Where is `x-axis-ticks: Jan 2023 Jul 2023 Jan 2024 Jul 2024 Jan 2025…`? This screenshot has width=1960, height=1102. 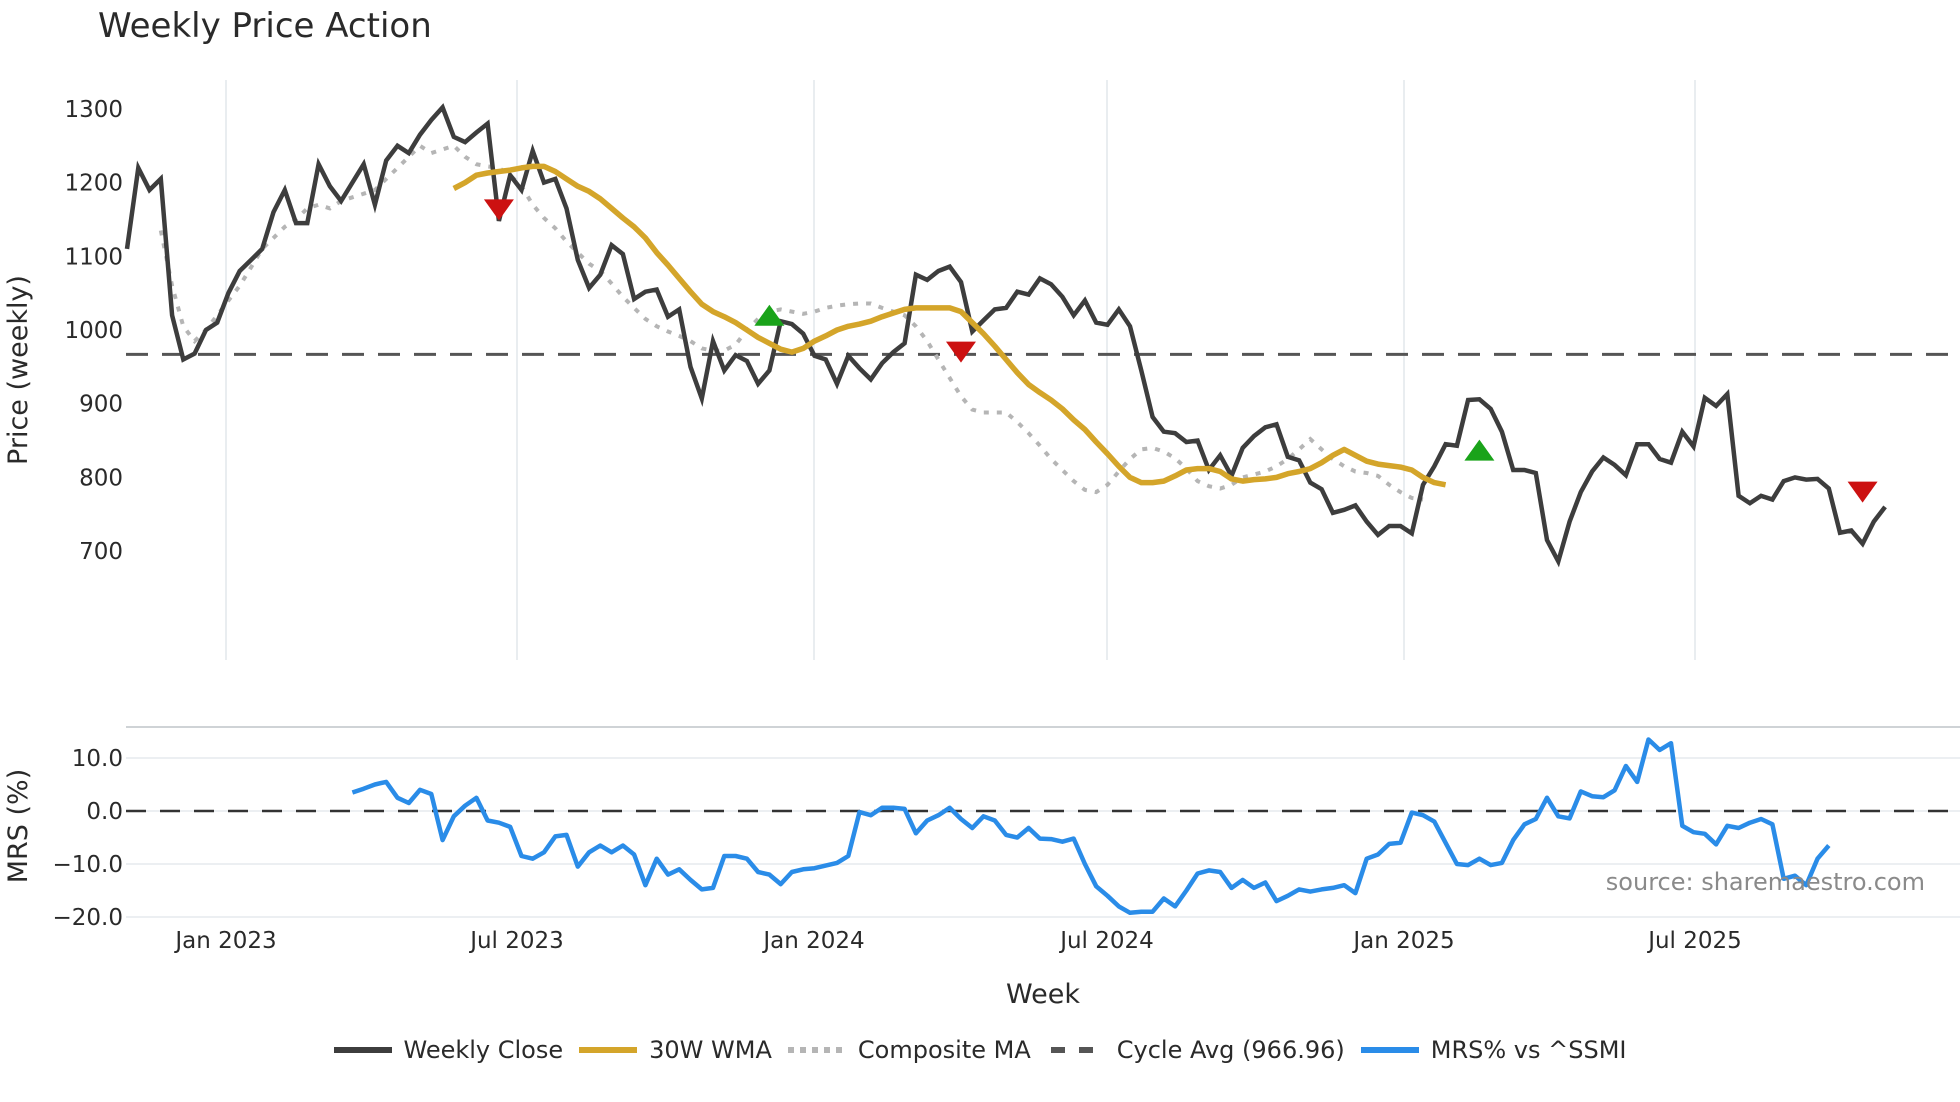
x-axis-ticks: Jan 2023 Jul 2023 Jan 2024 Jul 2024 Jan 2025… is located at coordinates (957, 941).